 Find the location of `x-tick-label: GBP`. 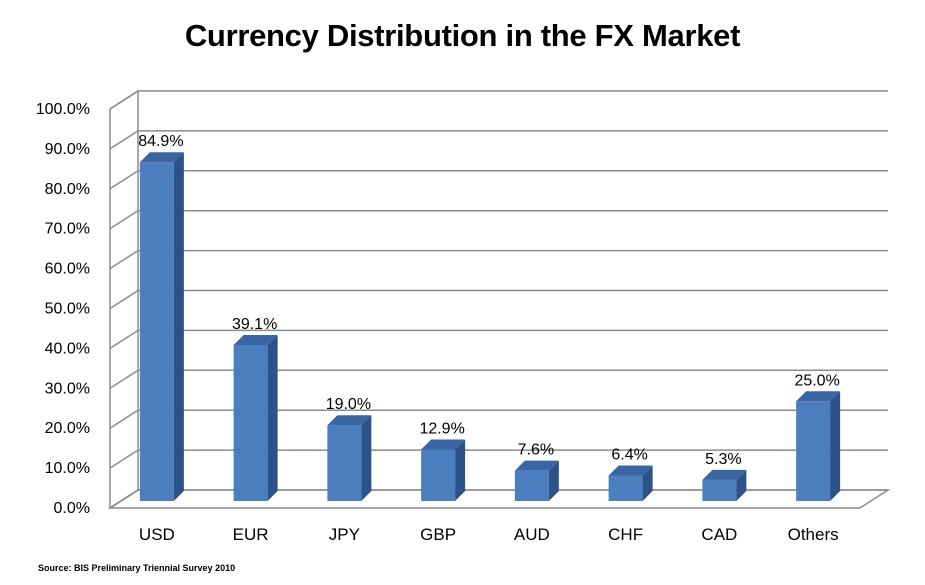

x-tick-label: GBP is located at coordinates (438, 534).